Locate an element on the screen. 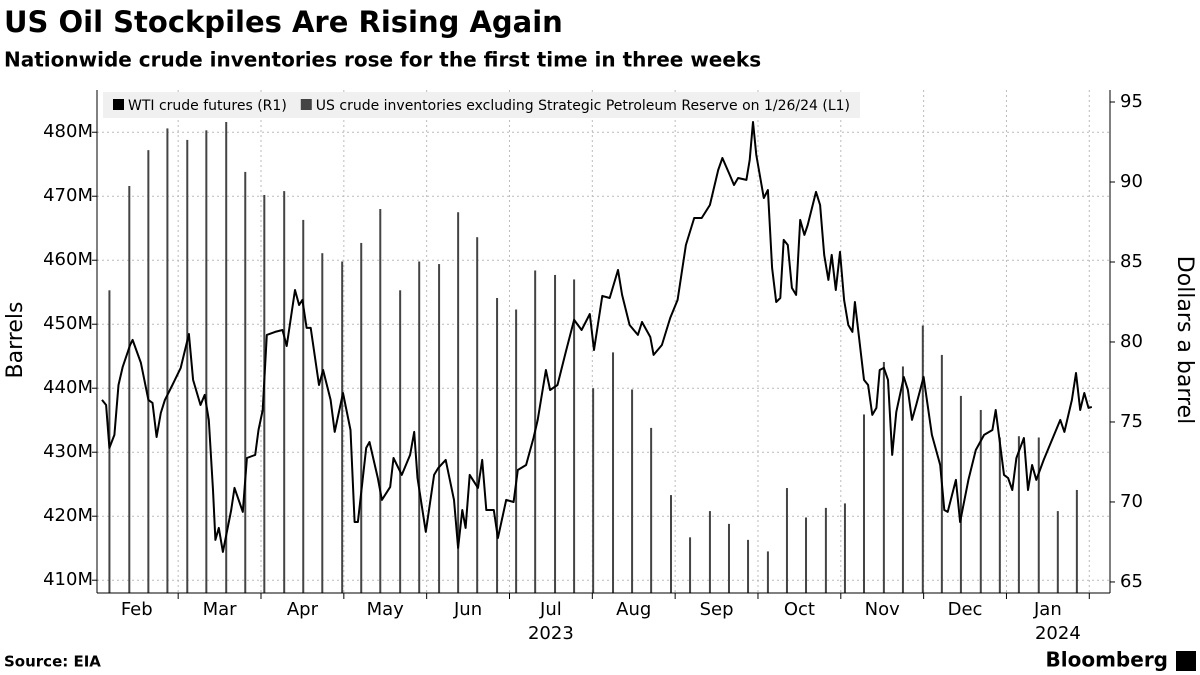 The image size is (1200, 675). source: Source: EIA is located at coordinates (52, 662).